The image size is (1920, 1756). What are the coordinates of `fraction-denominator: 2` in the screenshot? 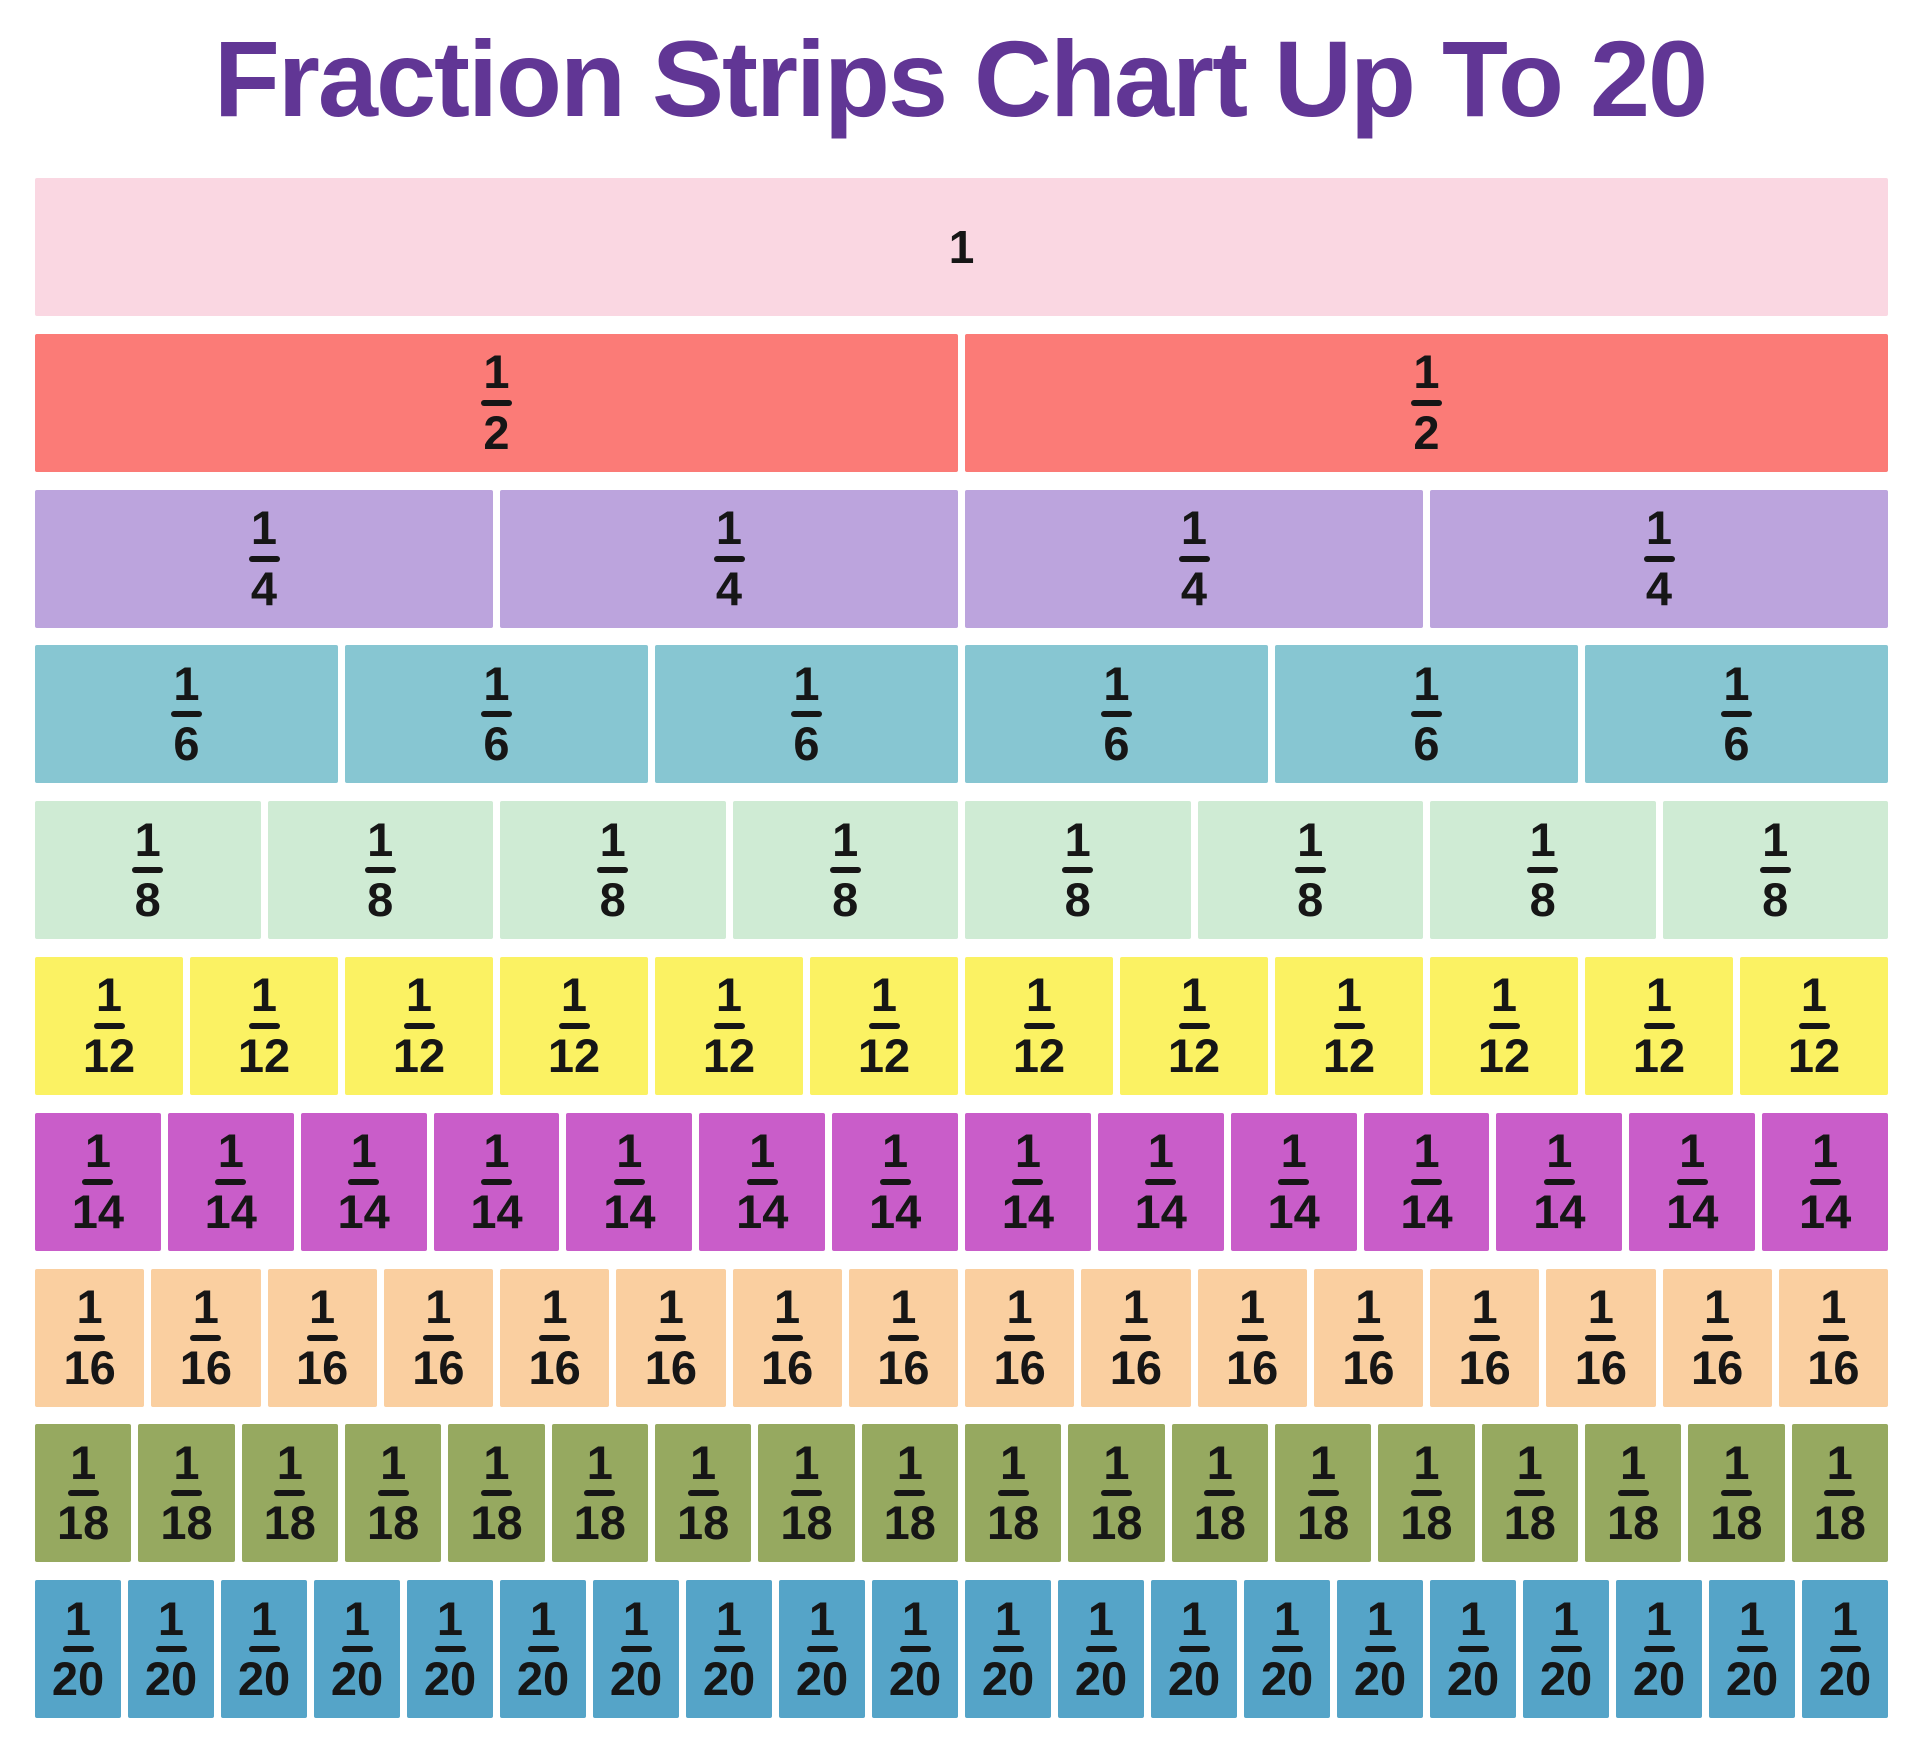 It's located at (496, 432).